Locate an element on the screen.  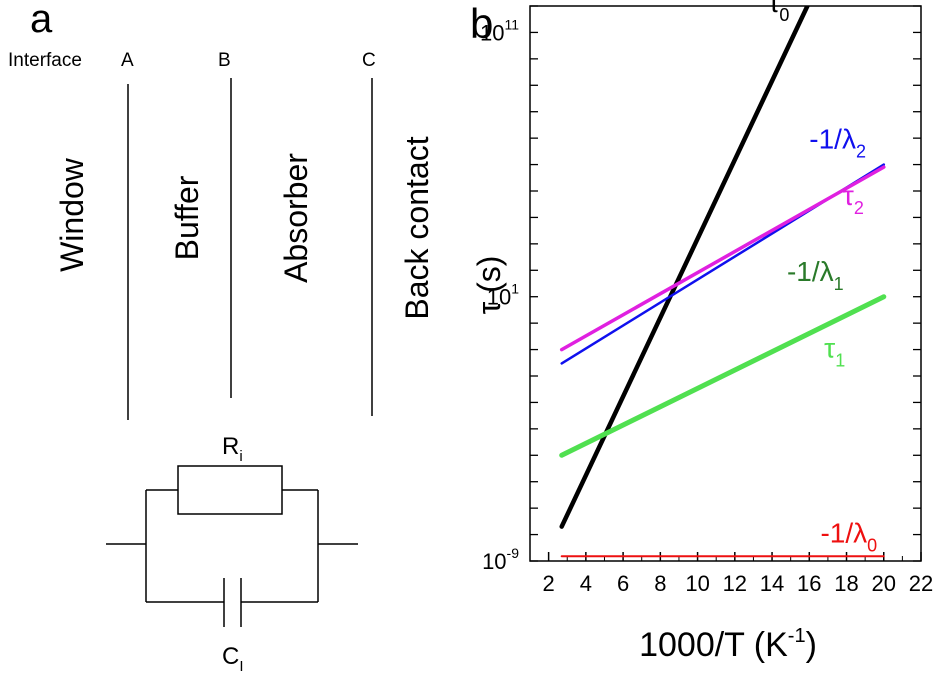
y-tick-label: 10¹¹ is located at coordinates (499, 30).